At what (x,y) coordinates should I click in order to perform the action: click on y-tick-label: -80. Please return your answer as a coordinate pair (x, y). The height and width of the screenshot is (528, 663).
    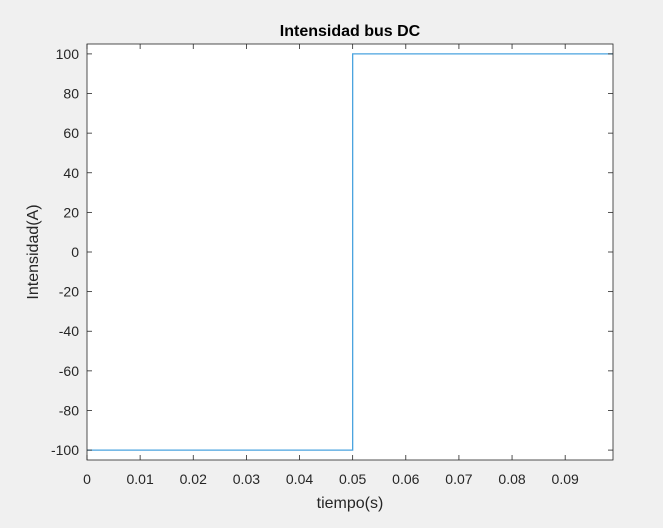
    Looking at the image, I should click on (69, 410).